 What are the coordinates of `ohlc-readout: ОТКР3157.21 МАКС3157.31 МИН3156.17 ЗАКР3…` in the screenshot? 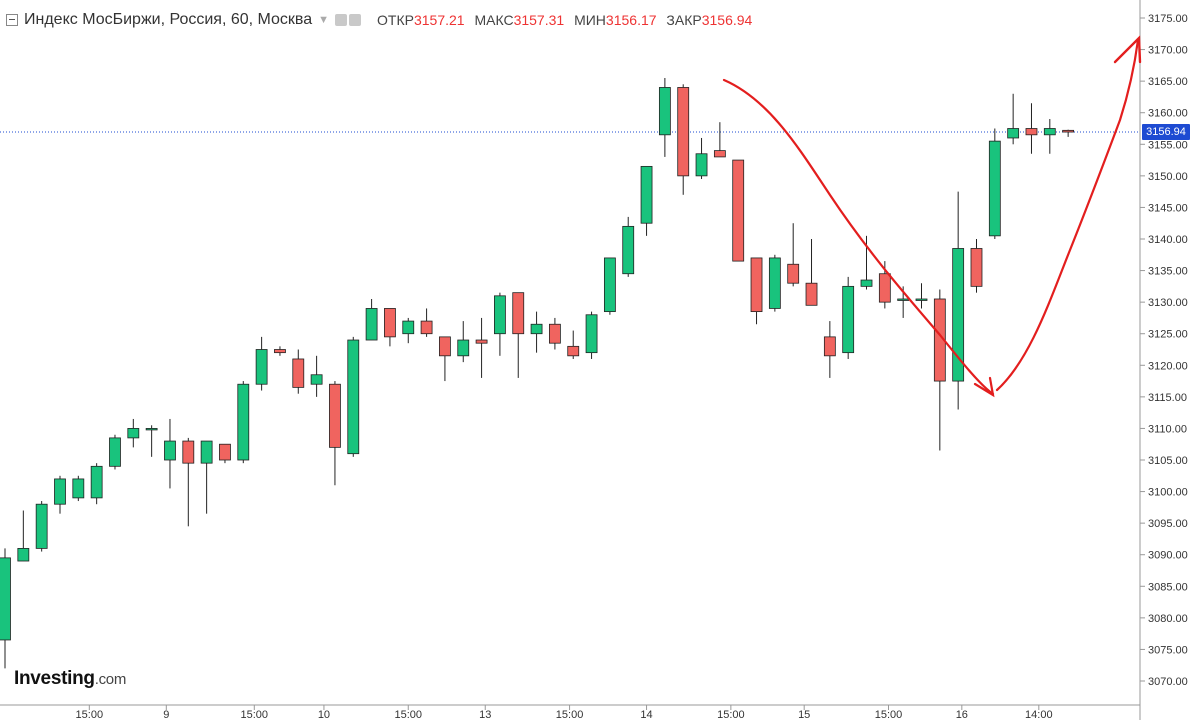 It's located at (561, 20).